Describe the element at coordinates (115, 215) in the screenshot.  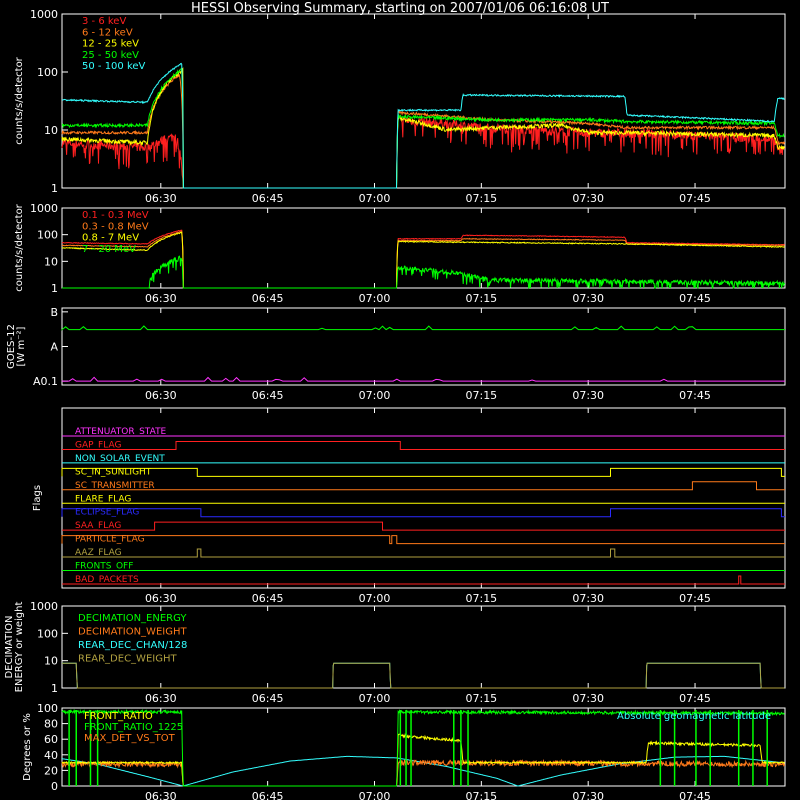
I see `legend-entry: 0.1 - 0.3 MeV` at that location.